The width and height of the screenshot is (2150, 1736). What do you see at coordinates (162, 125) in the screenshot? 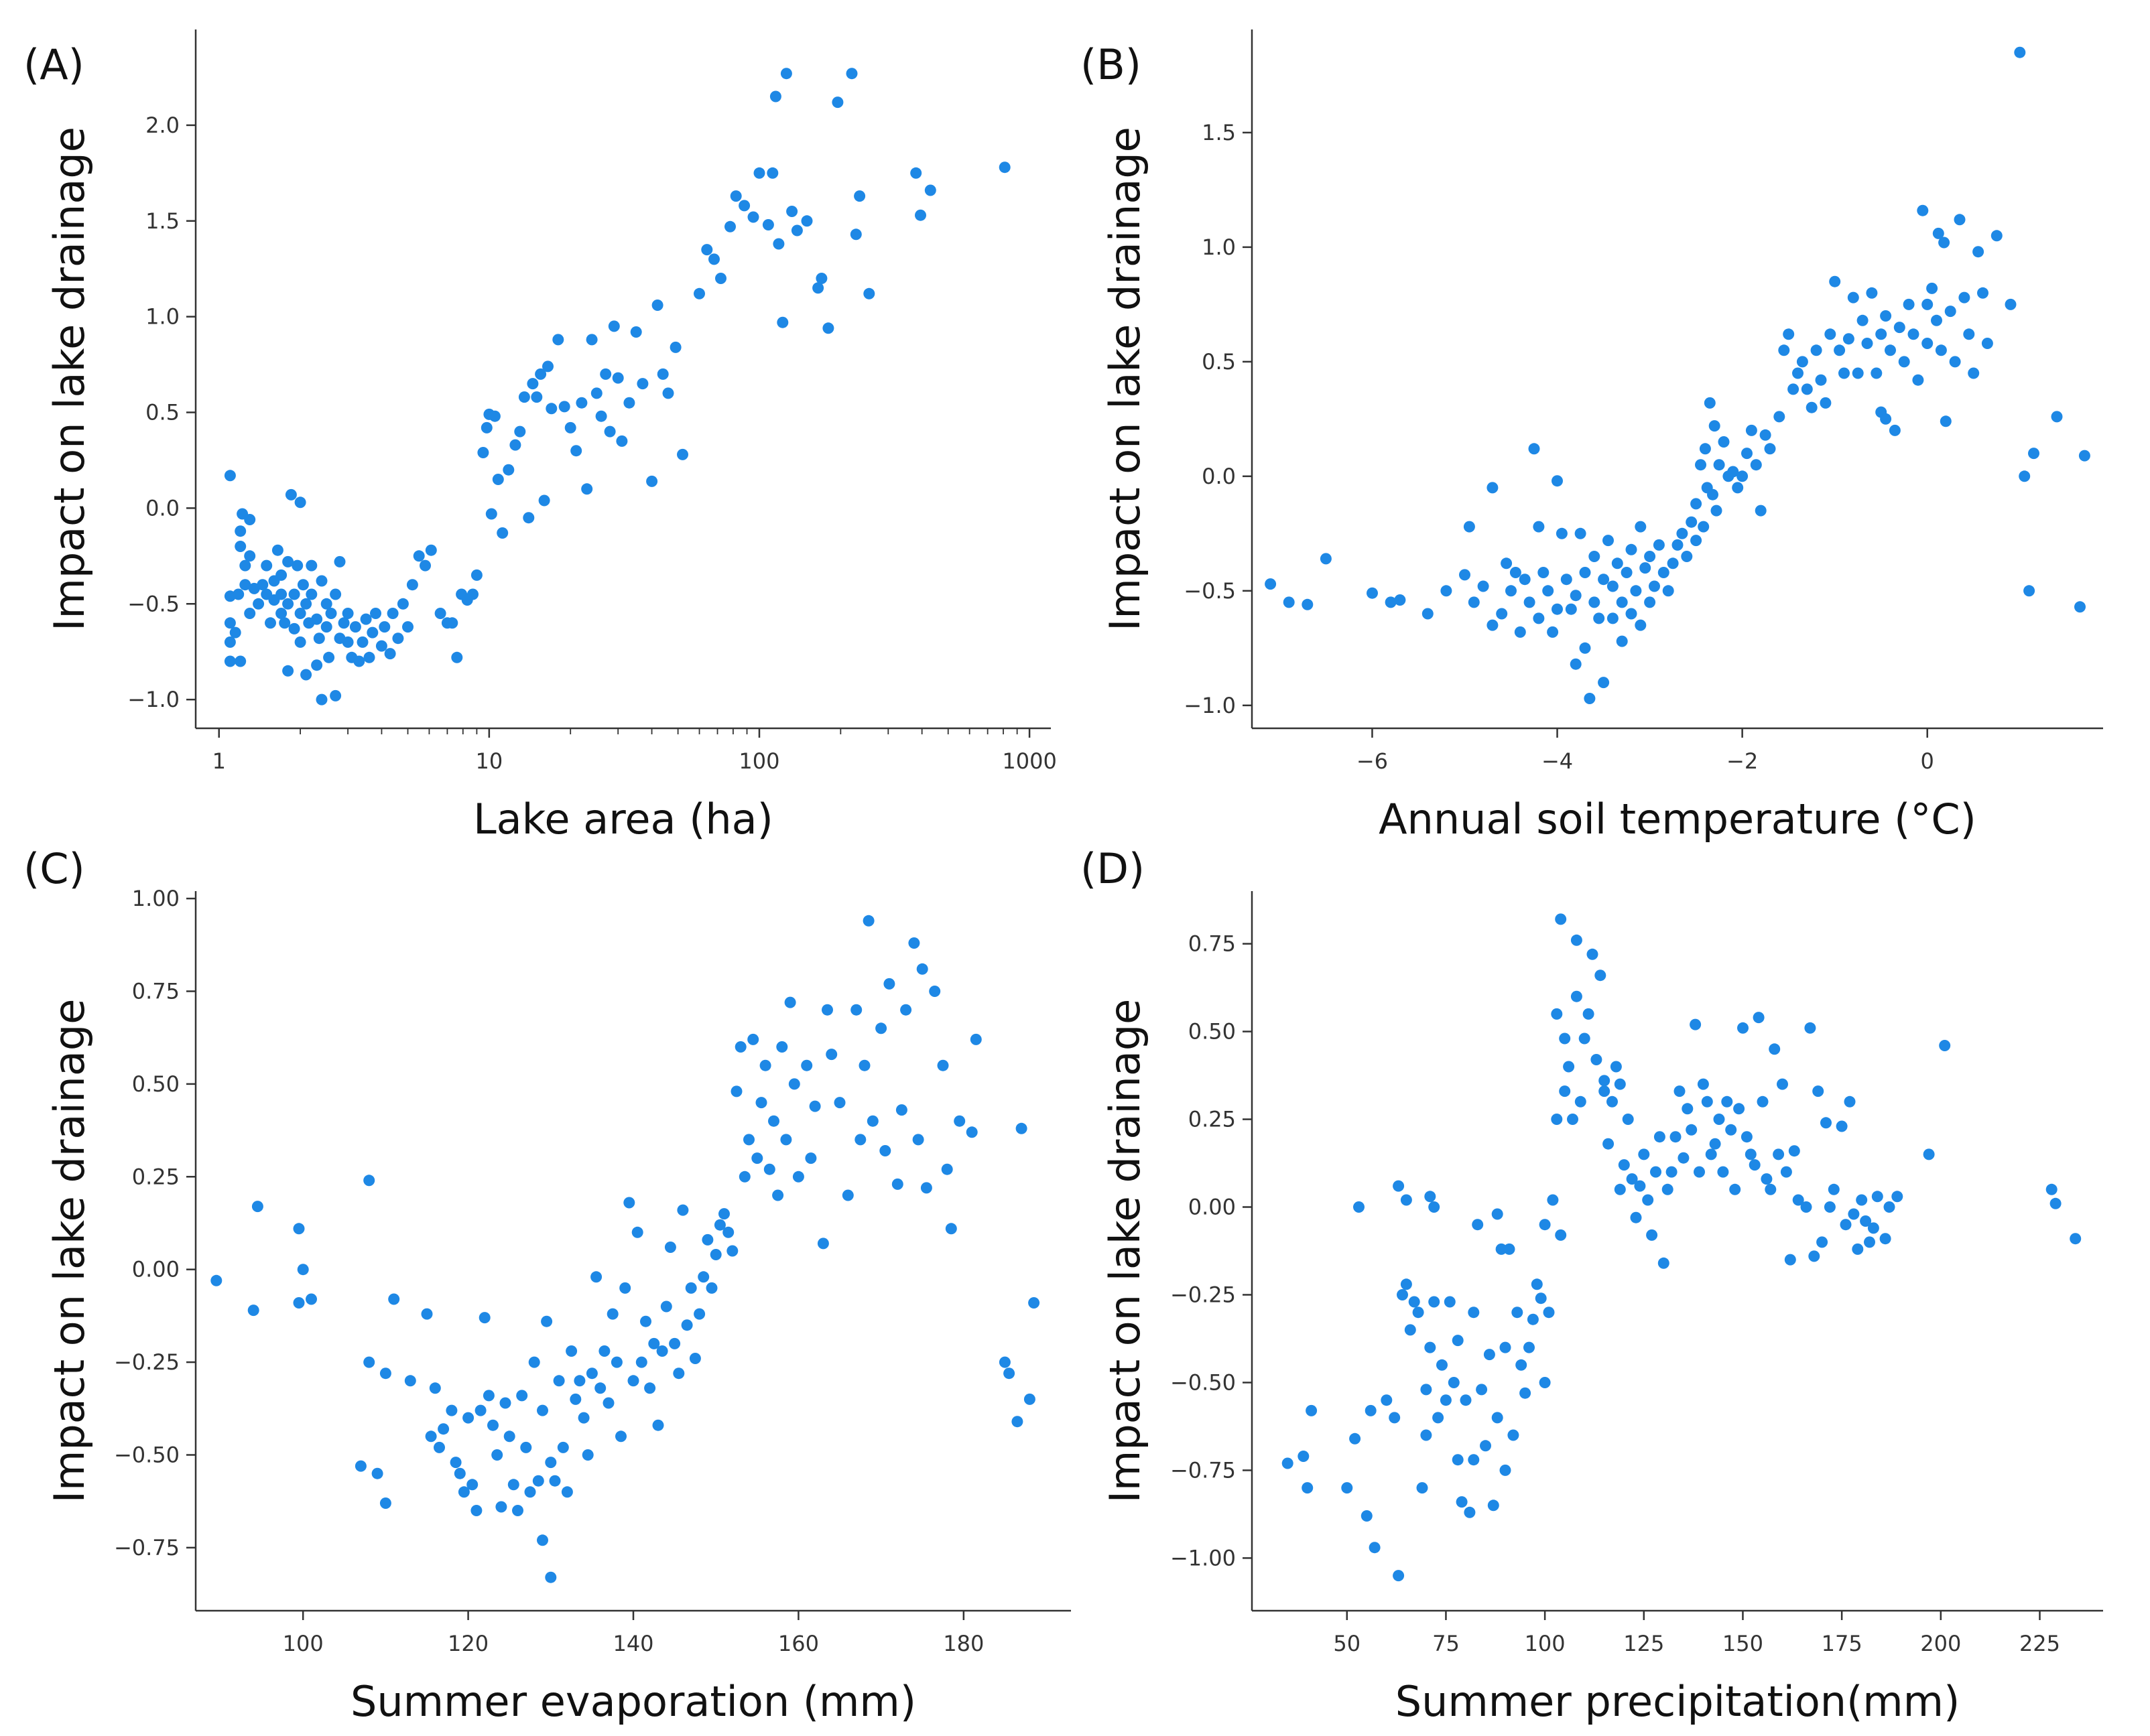
I see `y-tick-label: 2.0` at bounding box center [162, 125].